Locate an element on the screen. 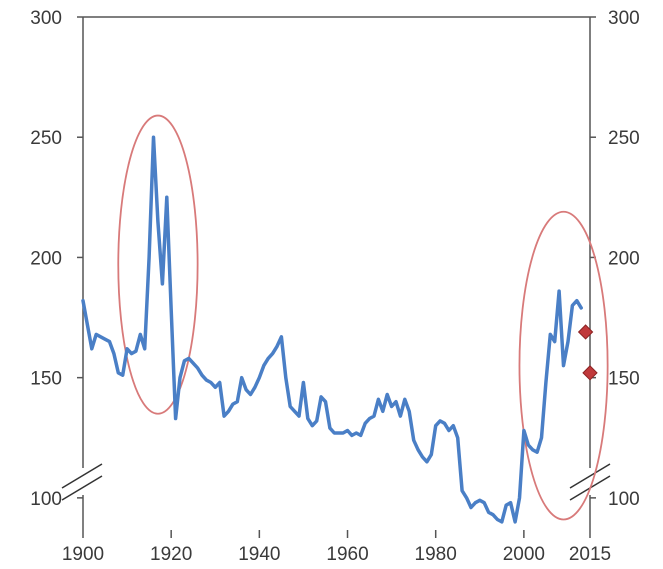 This screenshot has height=569, width=663. x-tick-label: 1920 is located at coordinates (171, 554).